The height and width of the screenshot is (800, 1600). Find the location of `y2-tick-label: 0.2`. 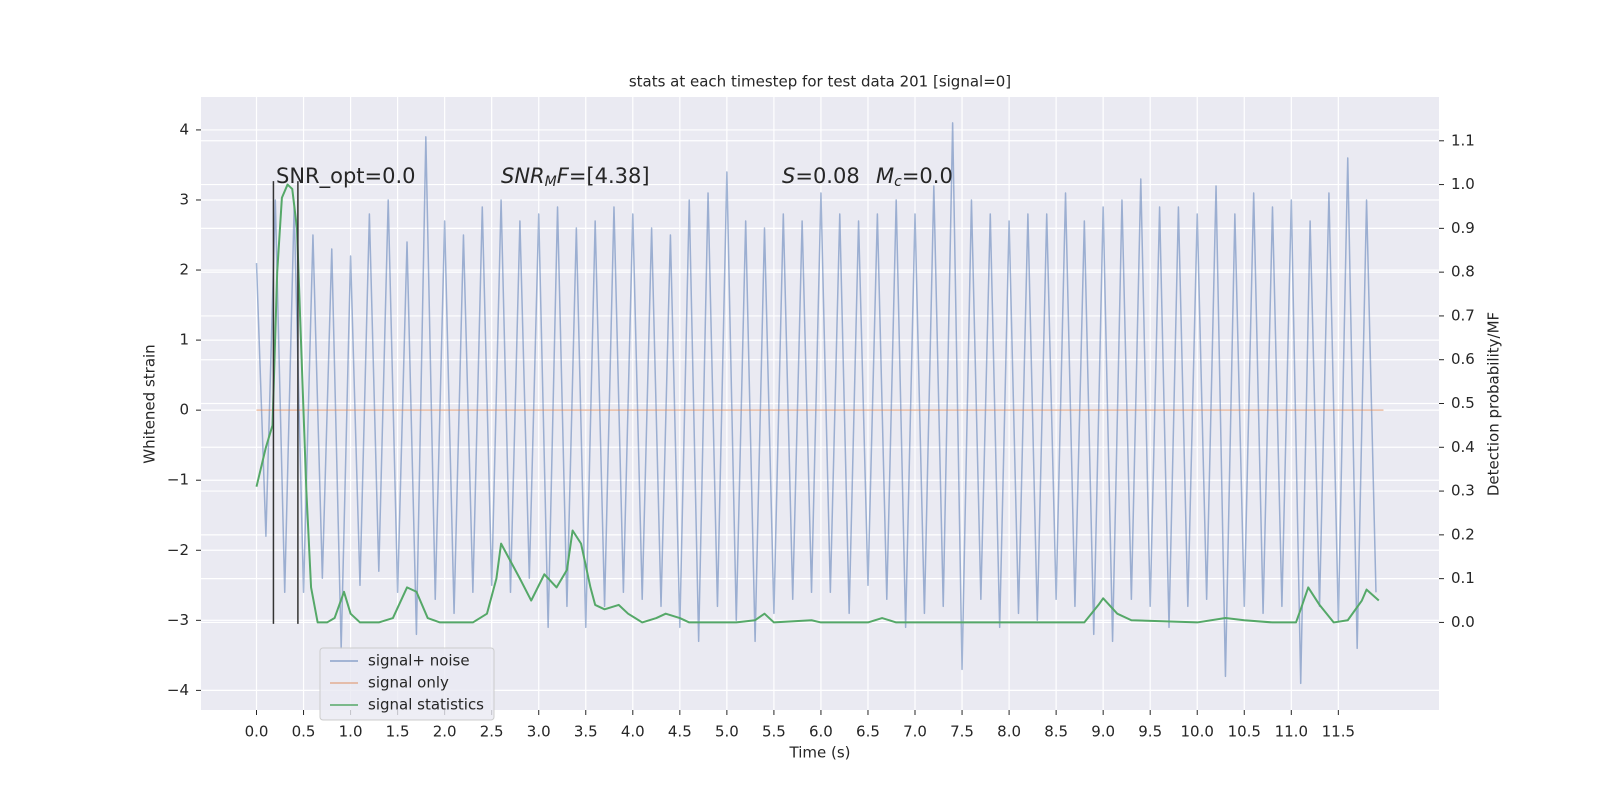

y2-tick-label: 0.2 is located at coordinates (1463, 534).